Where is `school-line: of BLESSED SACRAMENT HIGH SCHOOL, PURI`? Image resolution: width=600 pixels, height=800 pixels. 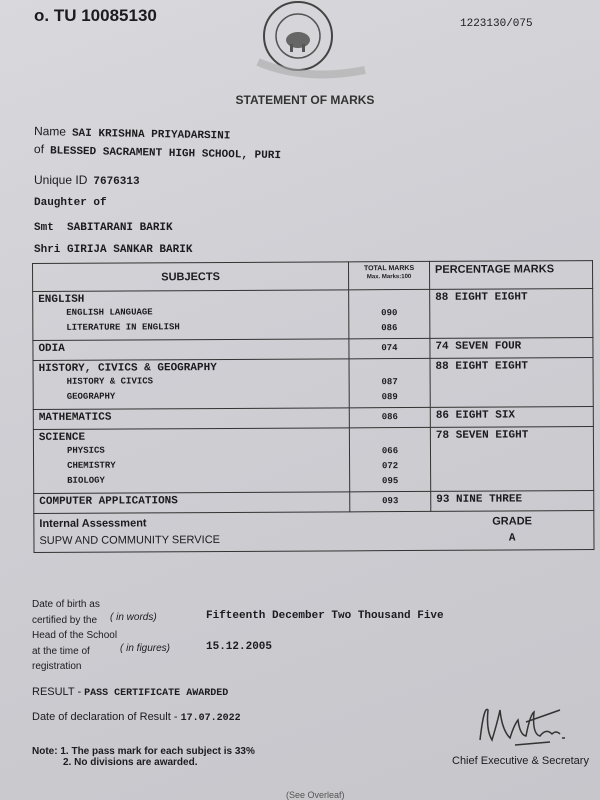 school-line: of BLESSED SACRAMENT HIGH SCHOOL, PURI is located at coordinates (157, 152).